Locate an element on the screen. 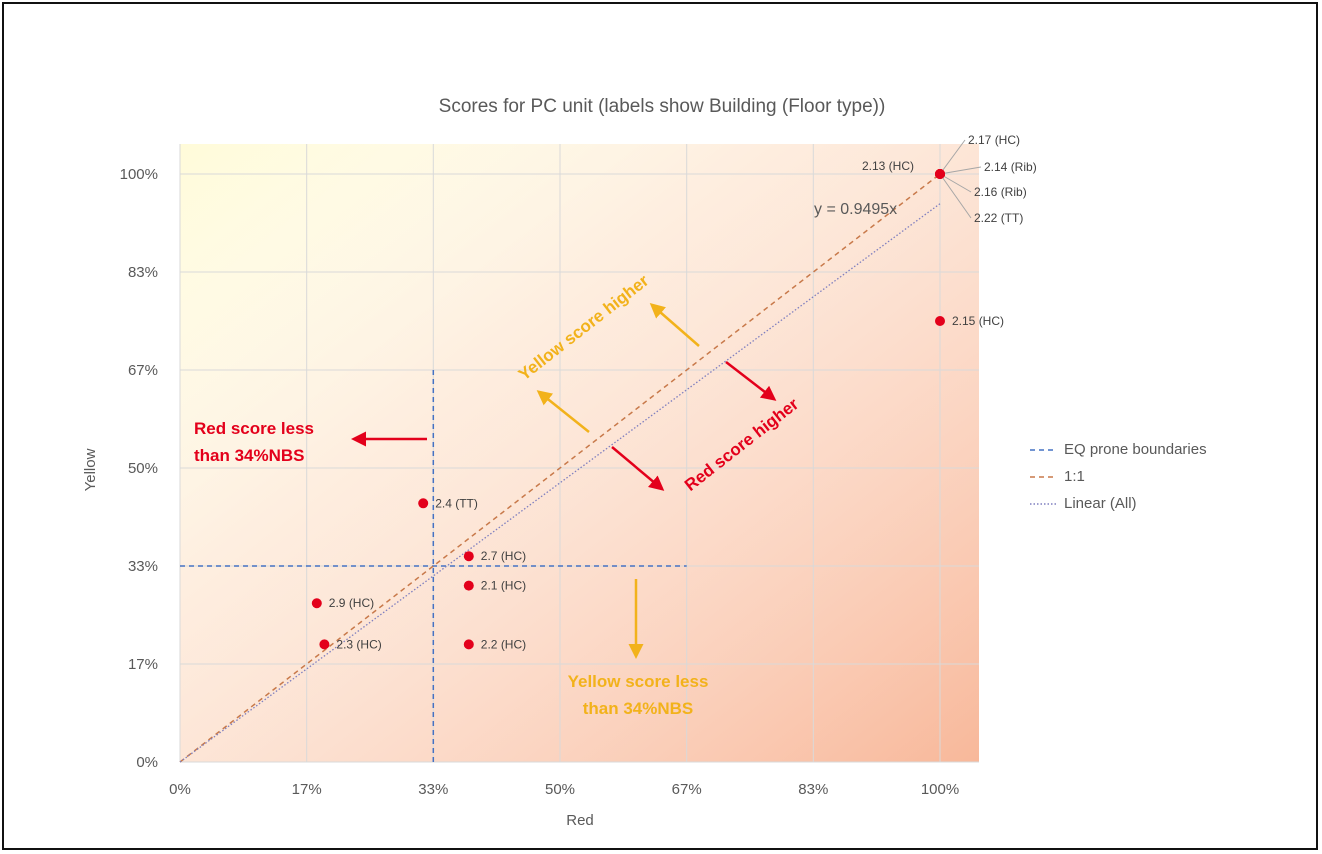 The image size is (1322, 854). legend: EQ prone boundaries 1:1 Linear (All) is located at coordinates (1118, 476).